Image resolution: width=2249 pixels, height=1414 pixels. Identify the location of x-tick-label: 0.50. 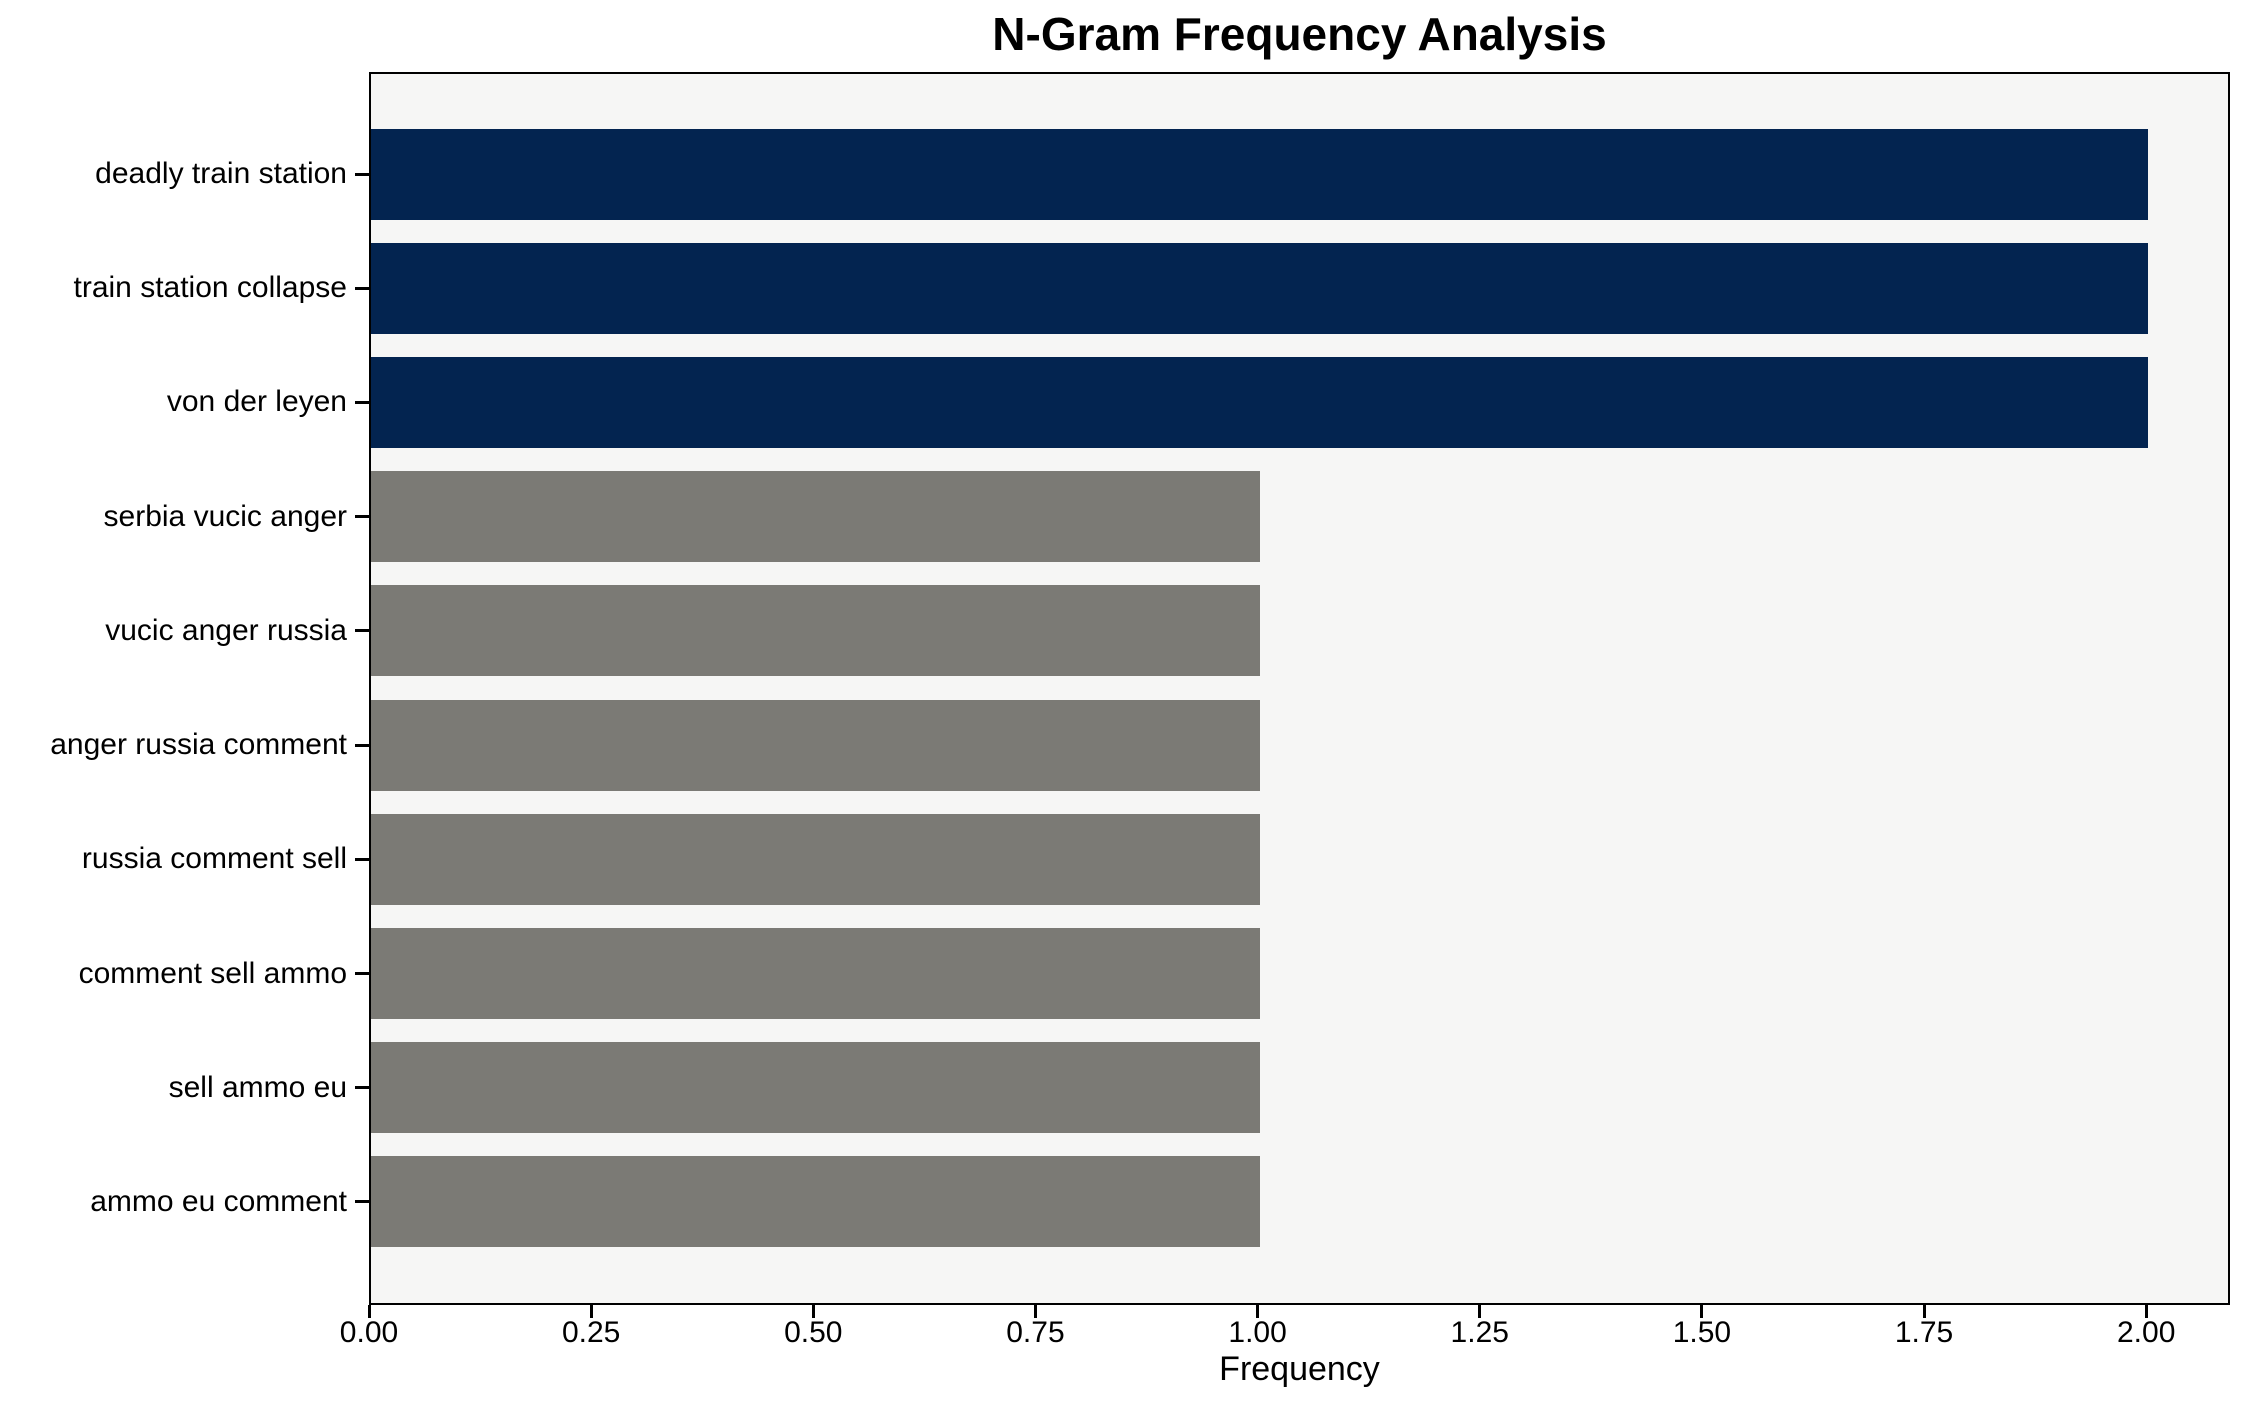
(813, 1332).